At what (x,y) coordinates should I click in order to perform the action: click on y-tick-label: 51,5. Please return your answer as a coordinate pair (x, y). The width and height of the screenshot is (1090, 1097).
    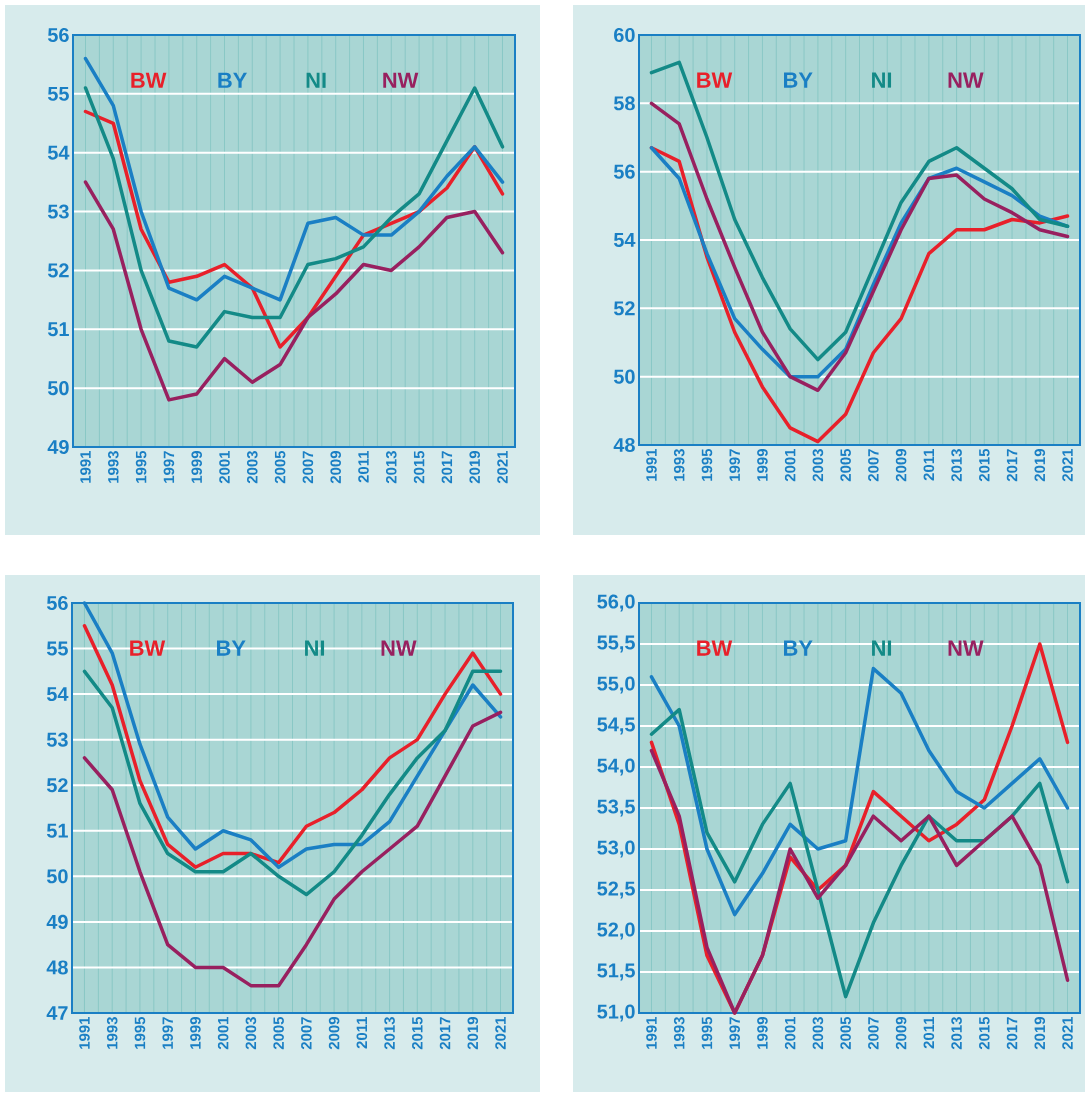
    Looking at the image, I should click on (616, 972).